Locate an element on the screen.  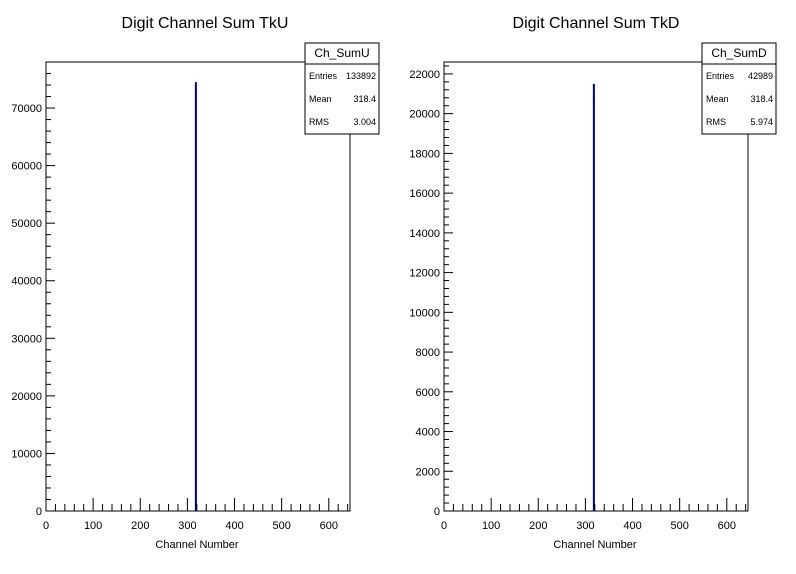
y-tick-label: 14000 is located at coordinates (424, 234).